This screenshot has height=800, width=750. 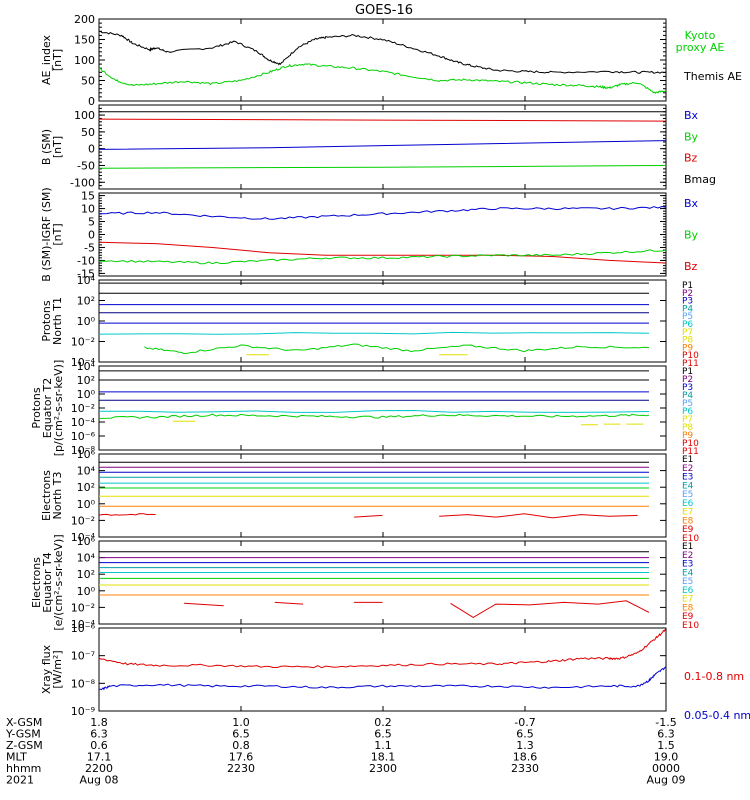 What do you see at coordinates (687, 372) in the screenshot?
I see `legend-entry: P1` at bounding box center [687, 372].